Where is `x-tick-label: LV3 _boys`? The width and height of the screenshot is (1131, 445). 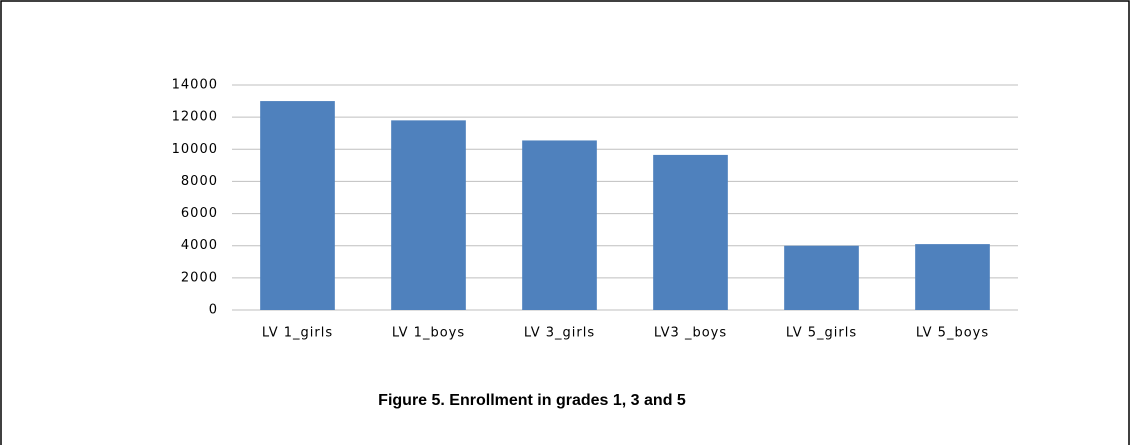
x-tick-label: LV3 _boys is located at coordinates (690, 333).